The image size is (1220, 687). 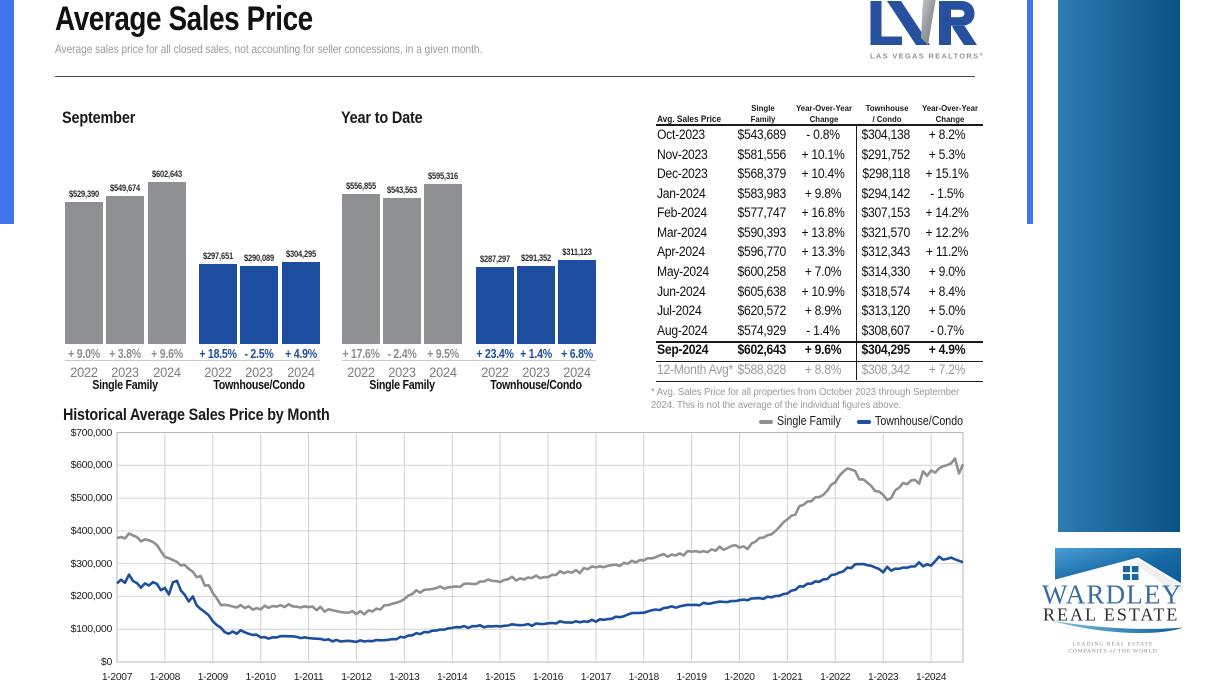 I want to click on svg-text: COMPANIES of THE WORLD, so click(x=1112, y=651).